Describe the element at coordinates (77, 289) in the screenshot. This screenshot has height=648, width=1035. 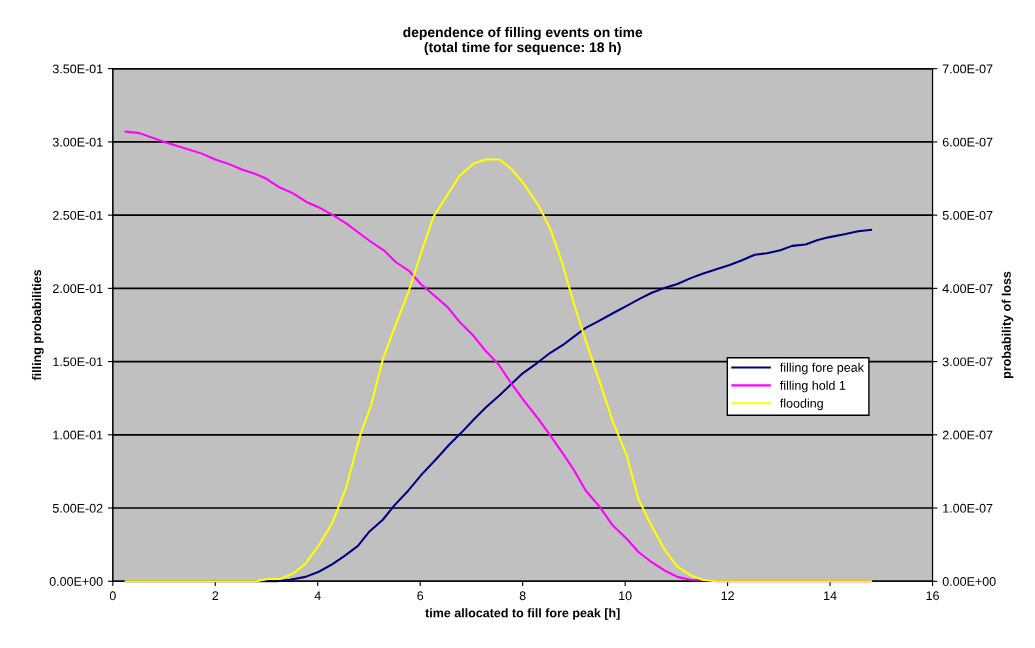
I see `y-tick-label: 2.00E-01` at that location.